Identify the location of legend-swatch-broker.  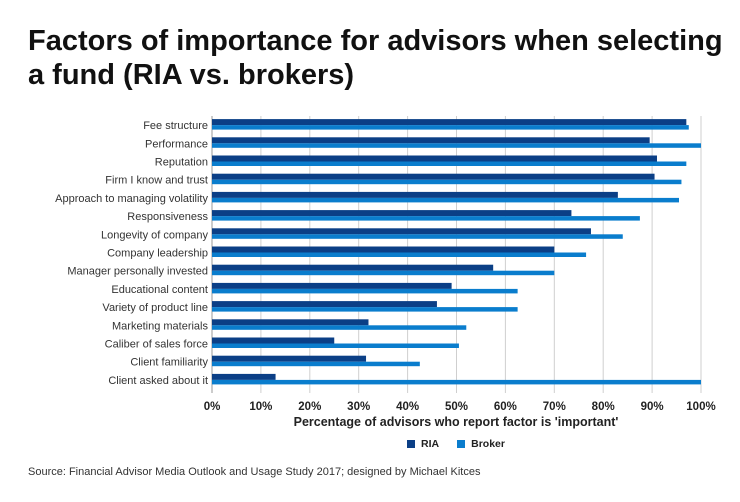
(461, 444).